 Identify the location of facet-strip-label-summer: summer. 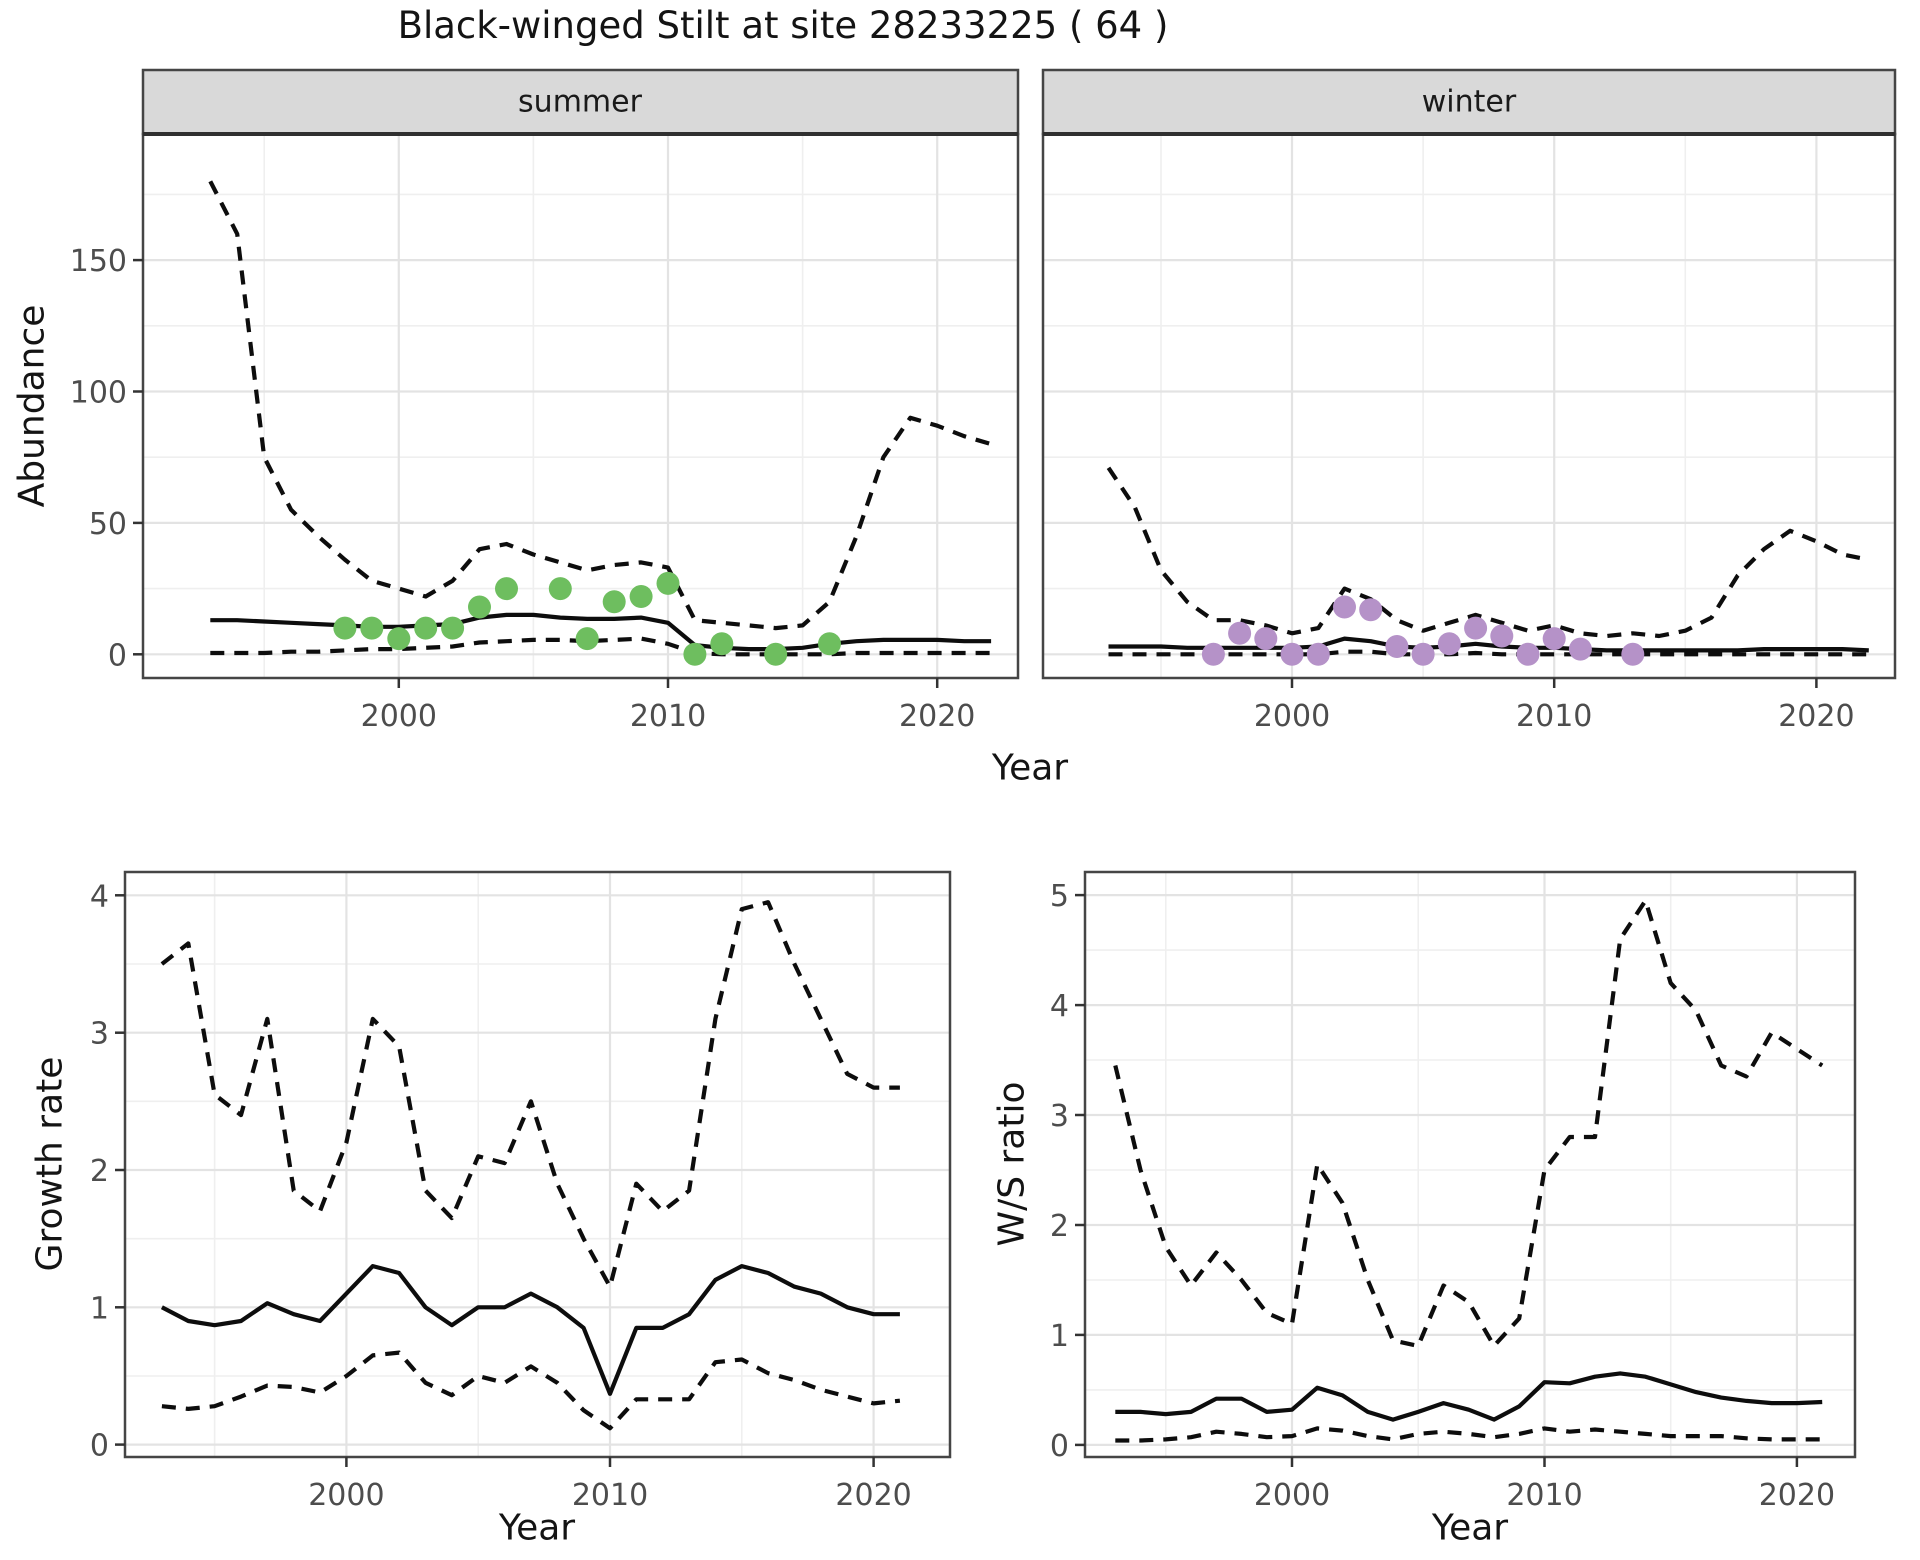
(580, 102).